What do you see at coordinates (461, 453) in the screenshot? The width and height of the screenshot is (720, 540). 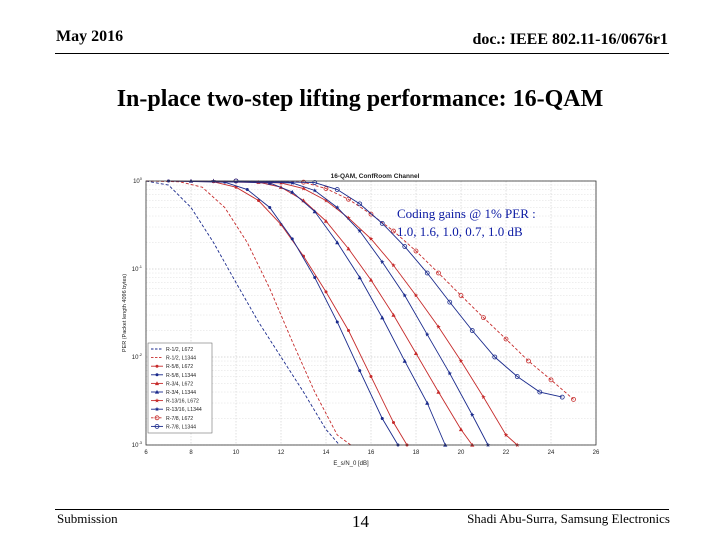 I see `x-tick-label: 20` at bounding box center [461, 453].